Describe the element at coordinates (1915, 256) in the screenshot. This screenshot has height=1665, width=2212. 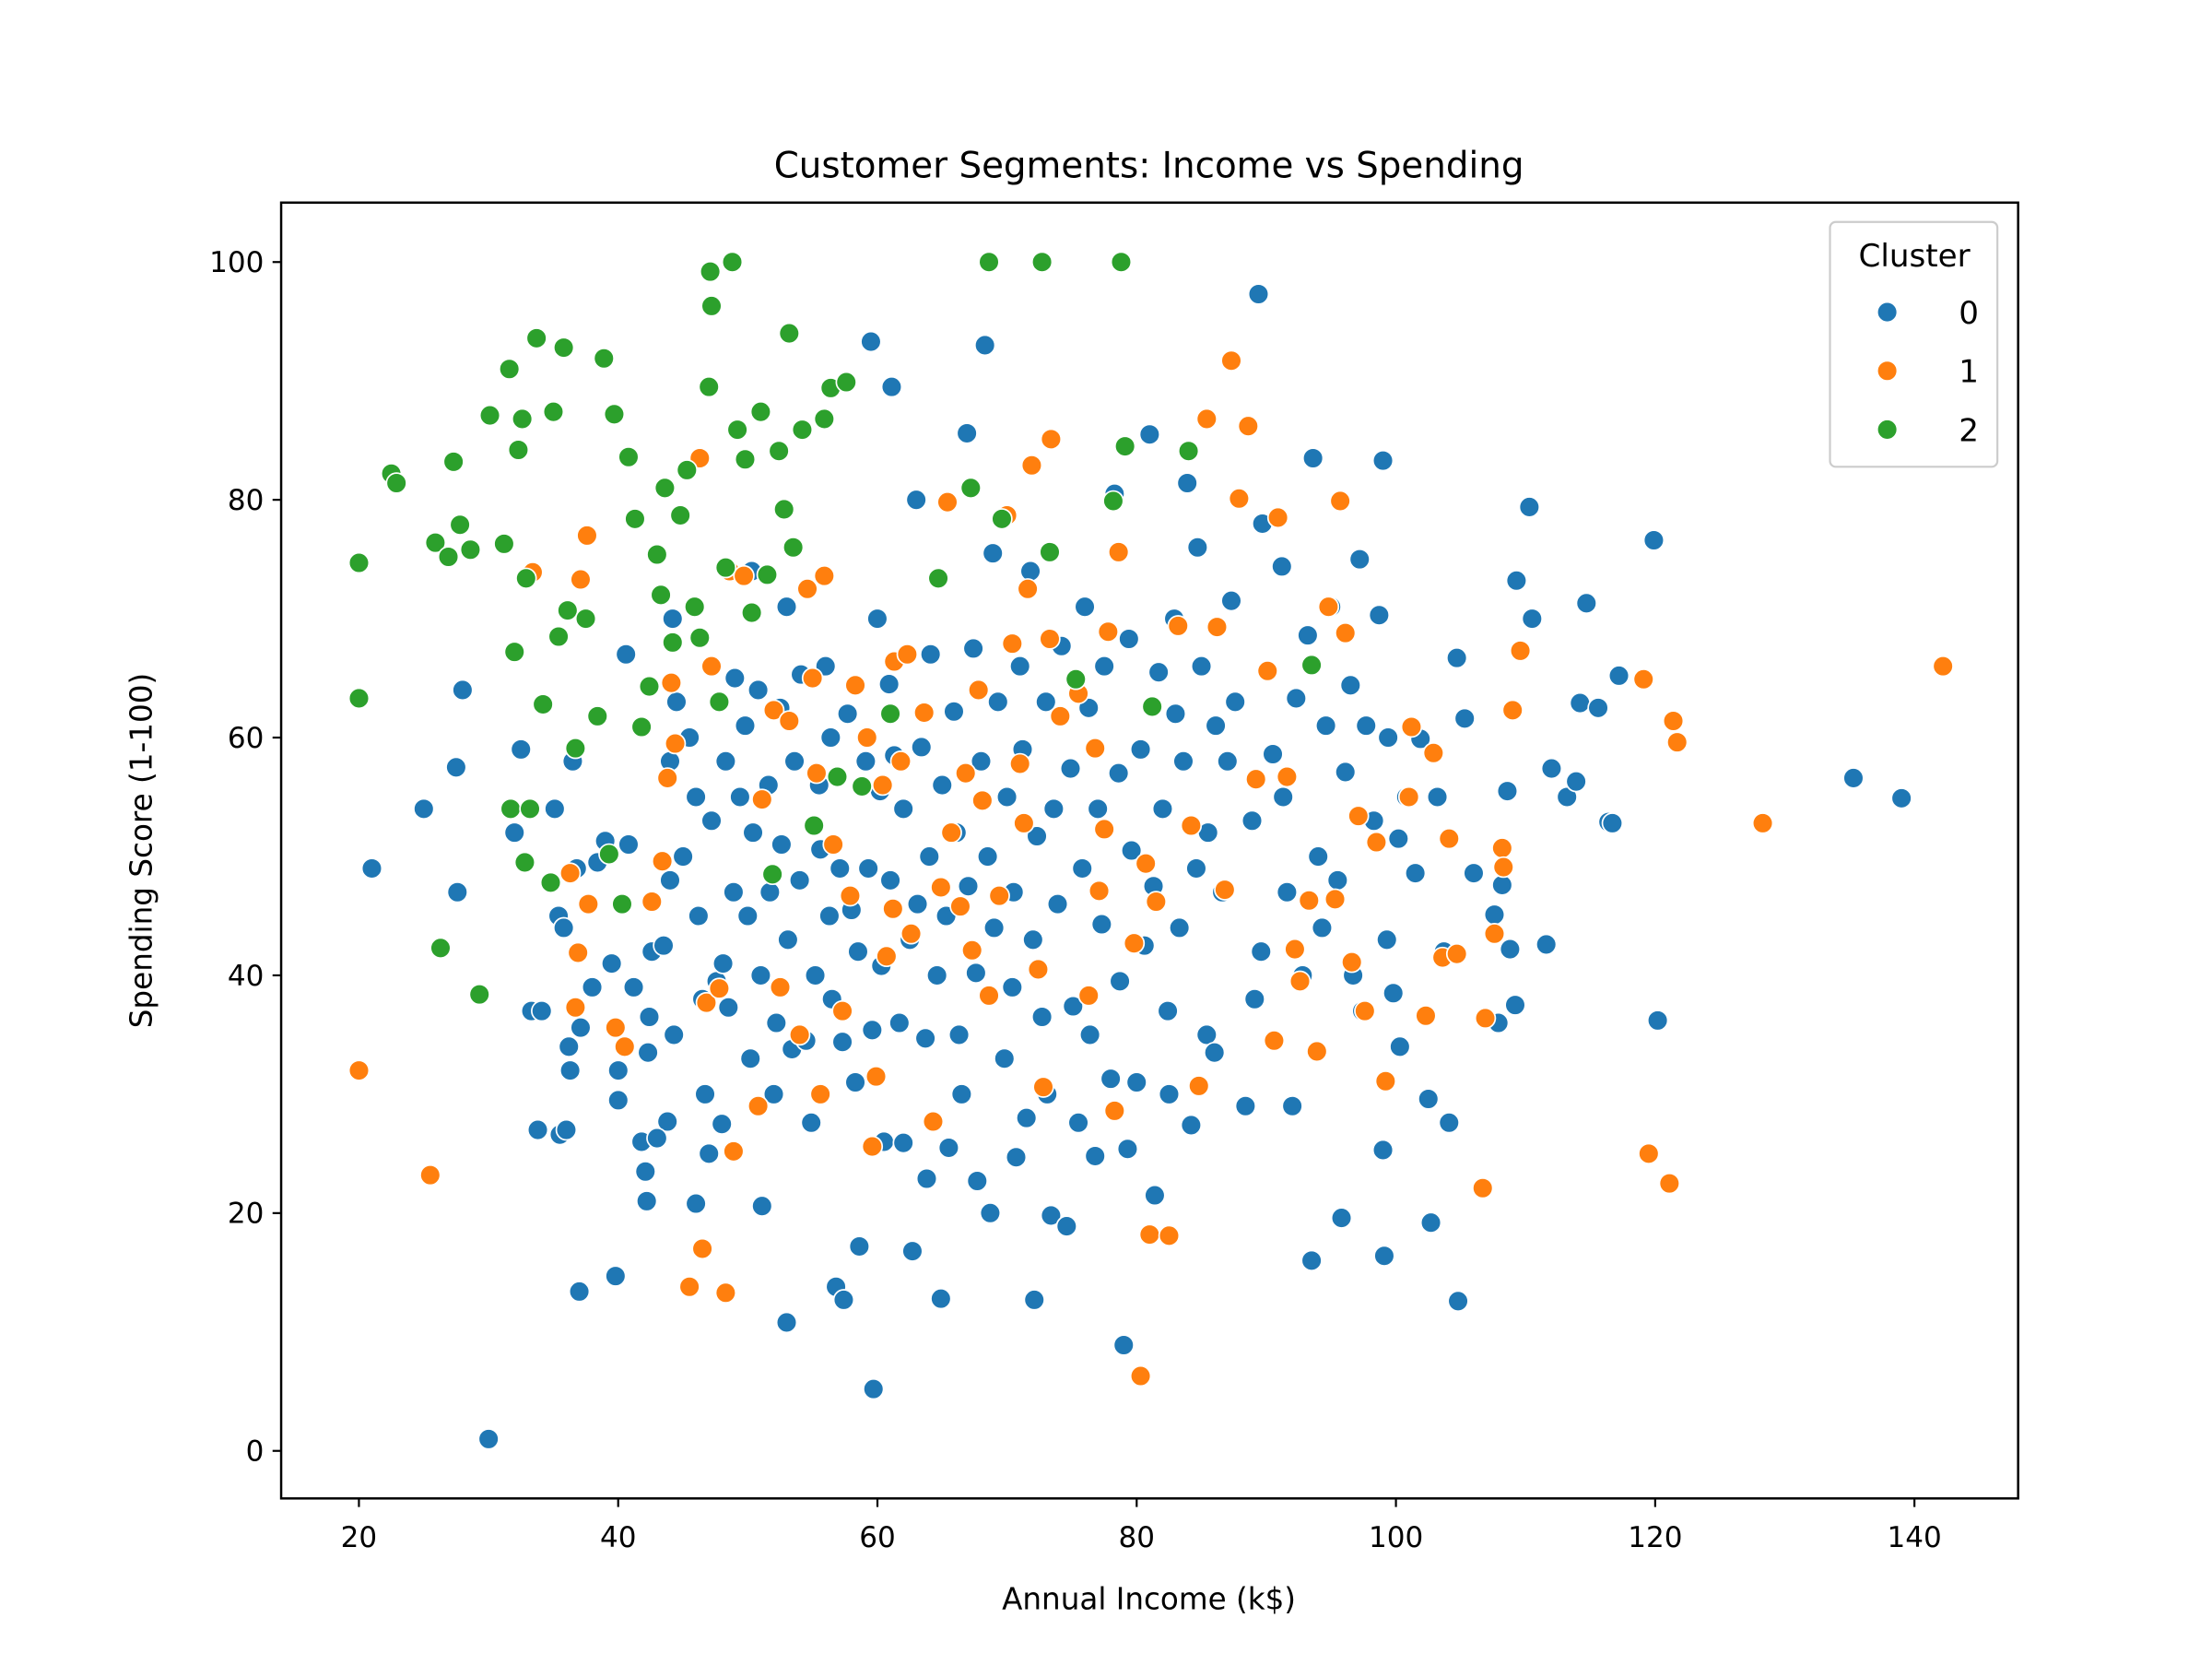
I see `legend-title: Cluster` at that location.